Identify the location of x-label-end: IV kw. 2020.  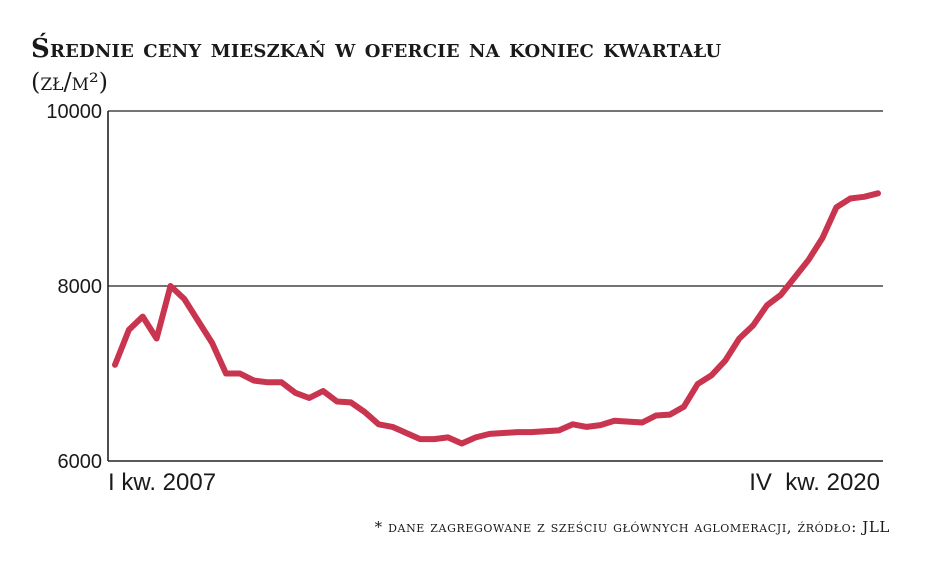
(814, 482).